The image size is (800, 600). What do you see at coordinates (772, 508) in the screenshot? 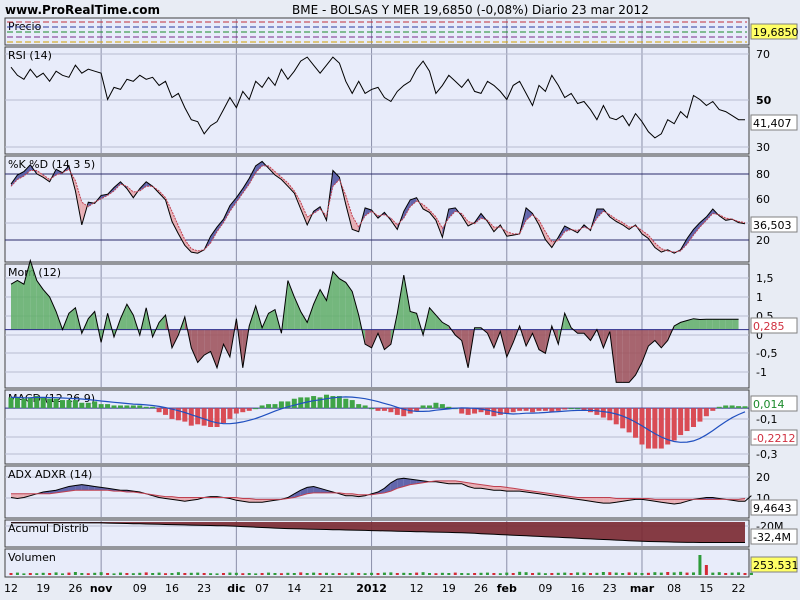
I see `adx-value-box-text: 9,4643` at bounding box center [772, 508].